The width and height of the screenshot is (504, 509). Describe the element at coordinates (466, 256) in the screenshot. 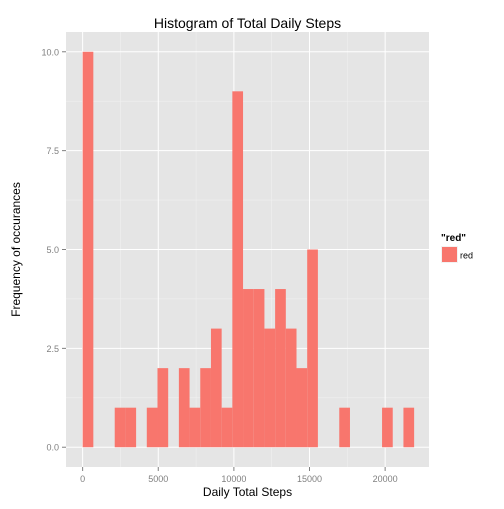

I see `legend-entry-label: red` at that location.